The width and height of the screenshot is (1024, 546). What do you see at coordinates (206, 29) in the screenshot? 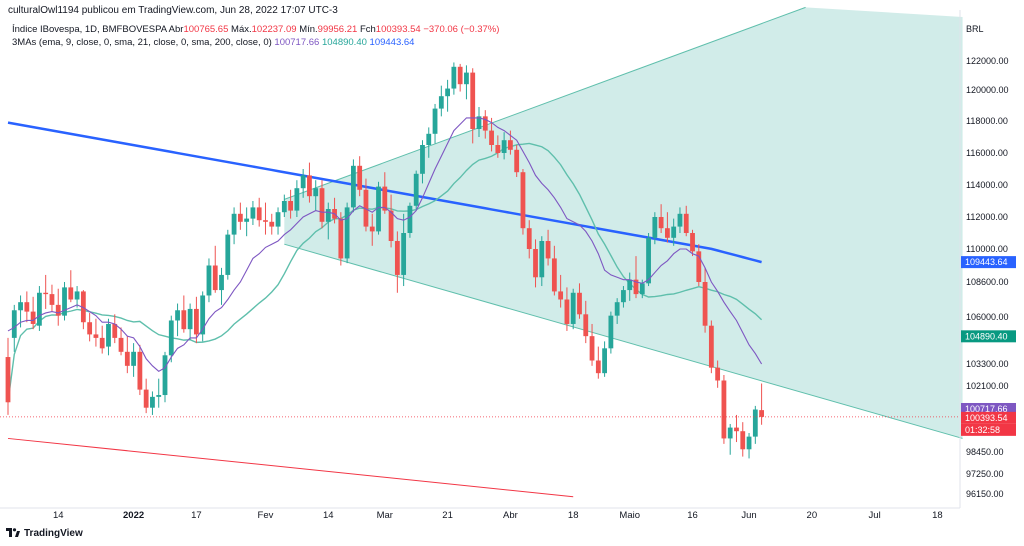
I see `open-value: 100765.65` at bounding box center [206, 29].